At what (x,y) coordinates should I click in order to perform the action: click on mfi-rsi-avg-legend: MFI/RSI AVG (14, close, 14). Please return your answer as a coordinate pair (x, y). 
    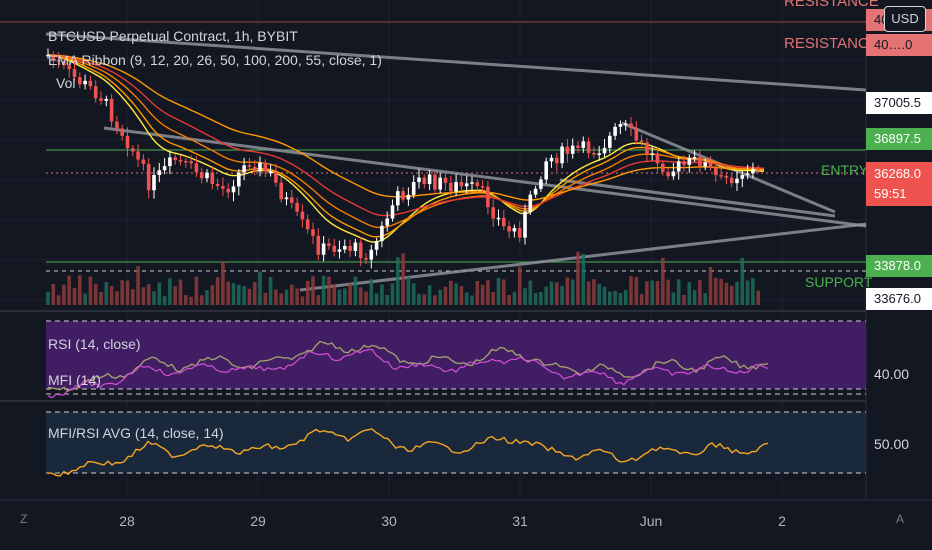
    Looking at the image, I should click on (136, 433).